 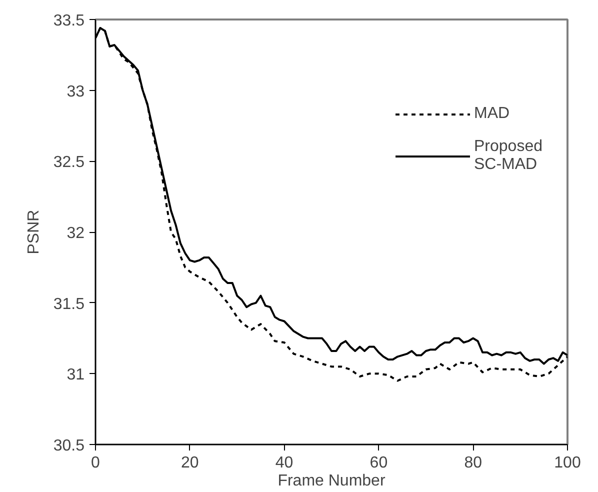 What do you see at coordinates (33, 232) in the screenshot?
I see `y-axis-title: PSNR` at bounding box center [33, 232].